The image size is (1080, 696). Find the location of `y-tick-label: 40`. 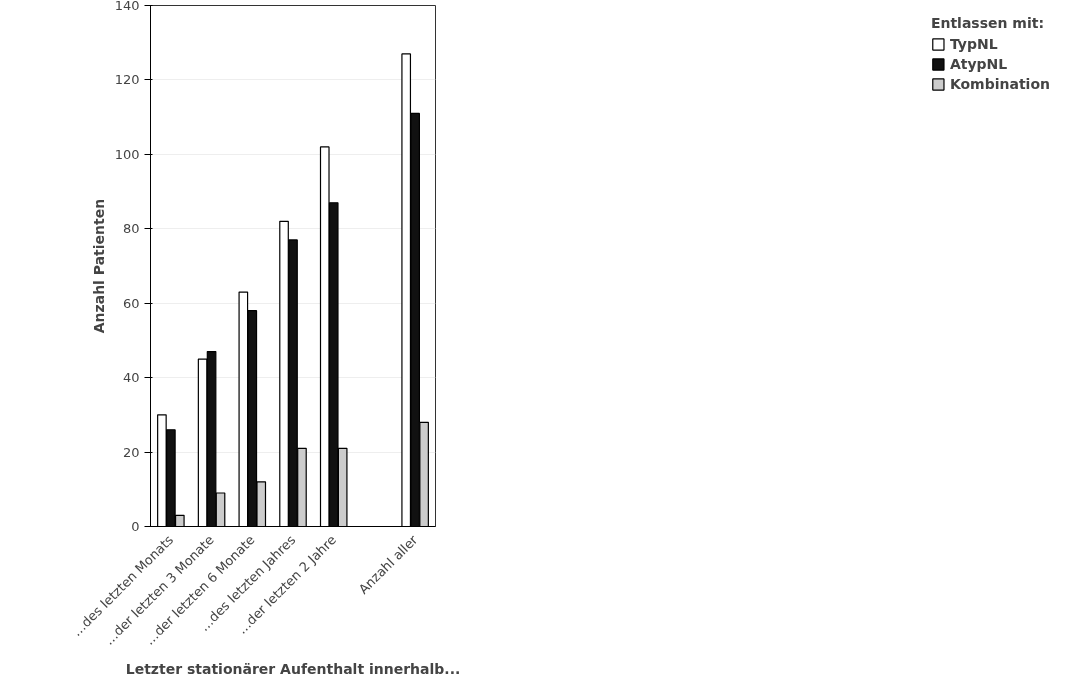

y-tick-label: 40 is located at coordinates (131, 378).